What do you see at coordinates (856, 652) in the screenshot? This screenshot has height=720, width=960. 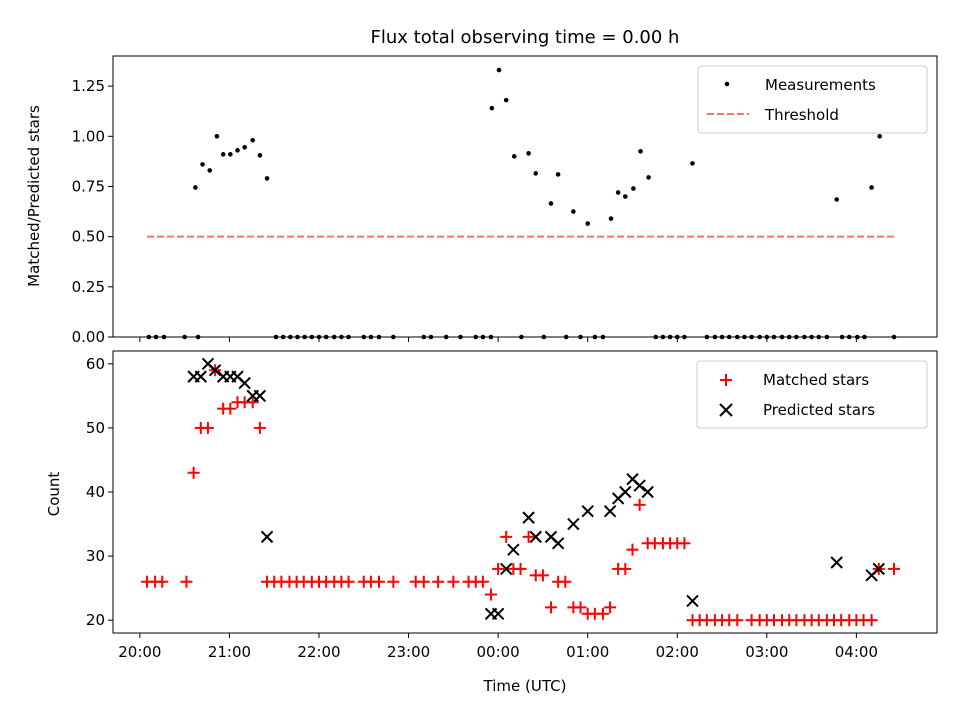 I see `x-tick-label: 04:00` at bounding box center [856, 652].